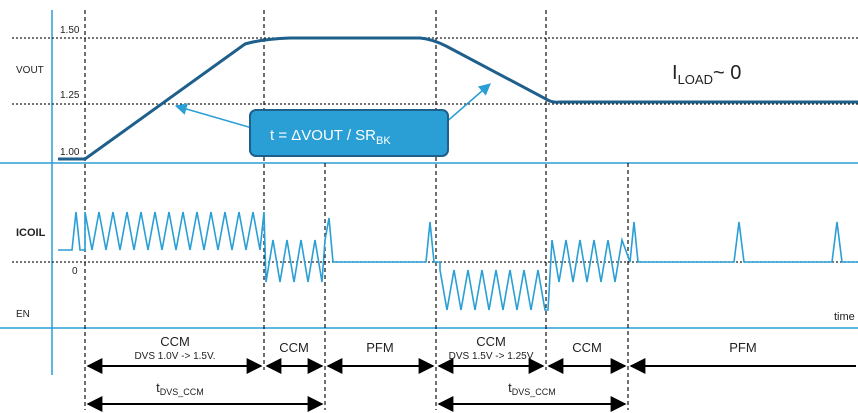  I want to click on phase-6-mode: PFM, so click(742, 347).